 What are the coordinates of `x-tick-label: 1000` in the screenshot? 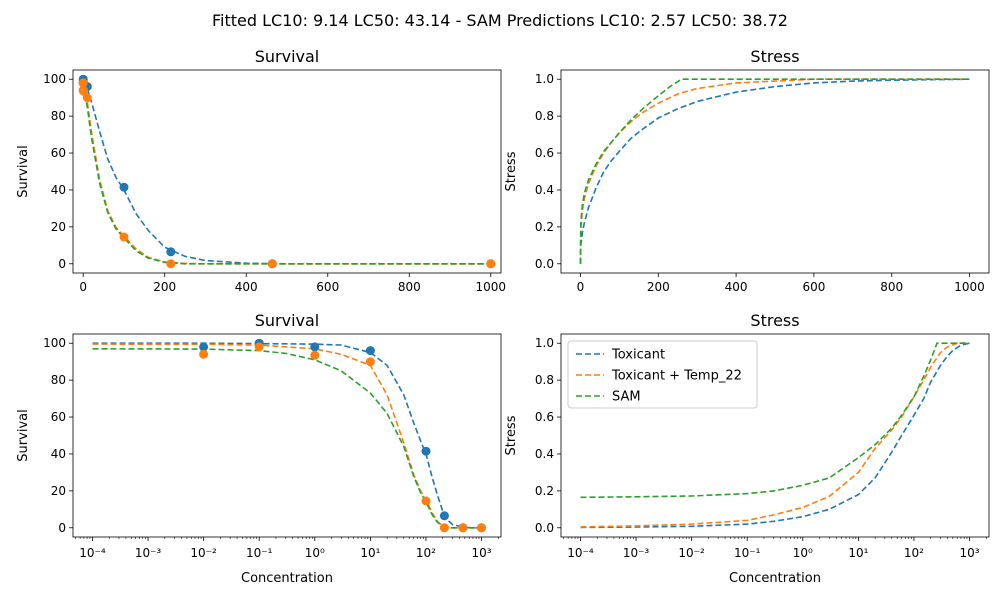 It's located at (491, 287).